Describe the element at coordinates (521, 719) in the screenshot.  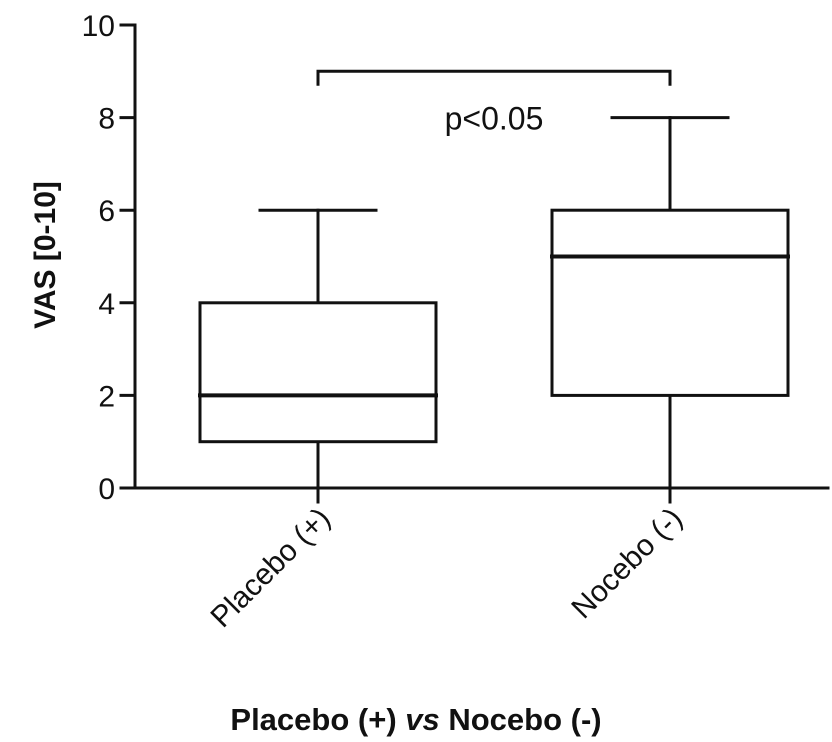
I see `x-axis-title-part3: Nocebo (-)` at that location.